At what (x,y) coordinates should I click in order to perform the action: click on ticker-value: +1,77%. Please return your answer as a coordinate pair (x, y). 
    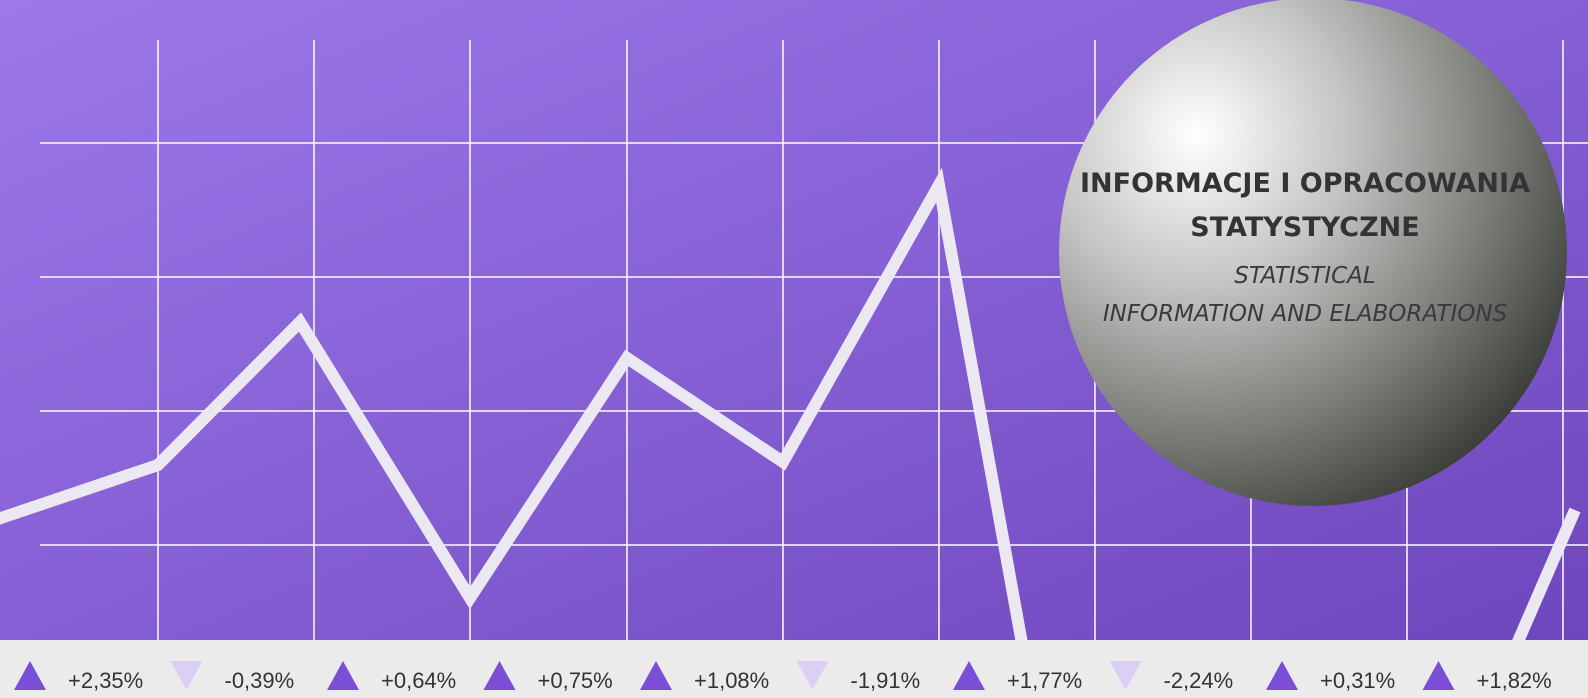
    Looking at the image, I should click on (1044, 680).